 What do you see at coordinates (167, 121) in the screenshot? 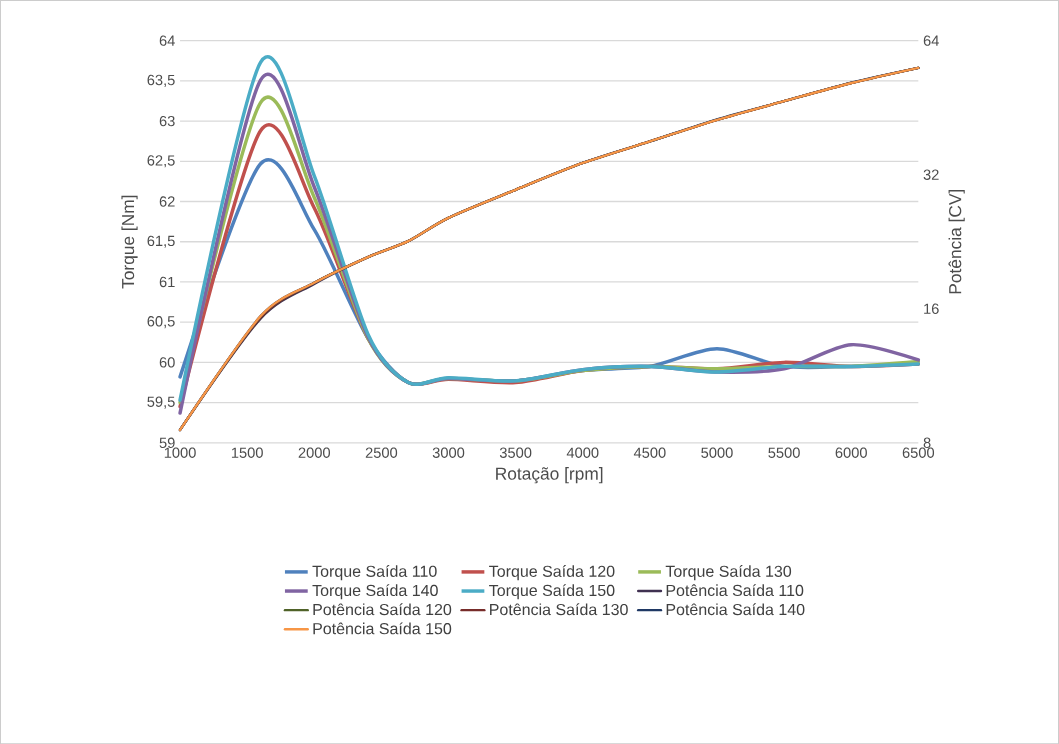
I see `y-tick-label: 63` at bounding box center [167, 121].